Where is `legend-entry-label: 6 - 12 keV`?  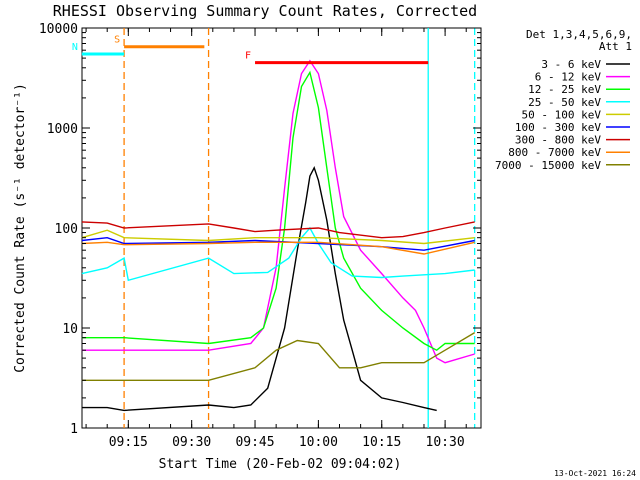 legend-entry-label: 6 - 12 keV is located at coordinates (568, 77).